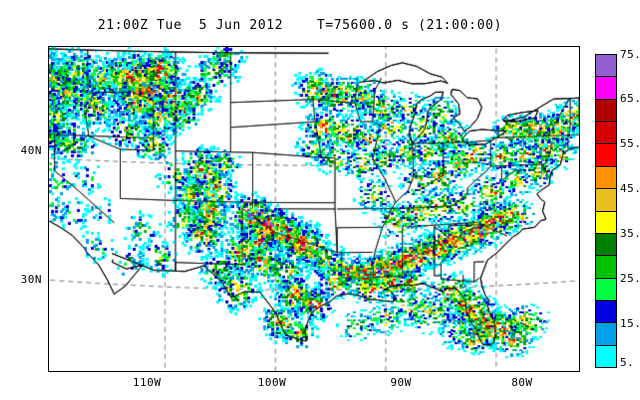  I want to click on lon-tick-label-1: 100W, so click(272, 382).